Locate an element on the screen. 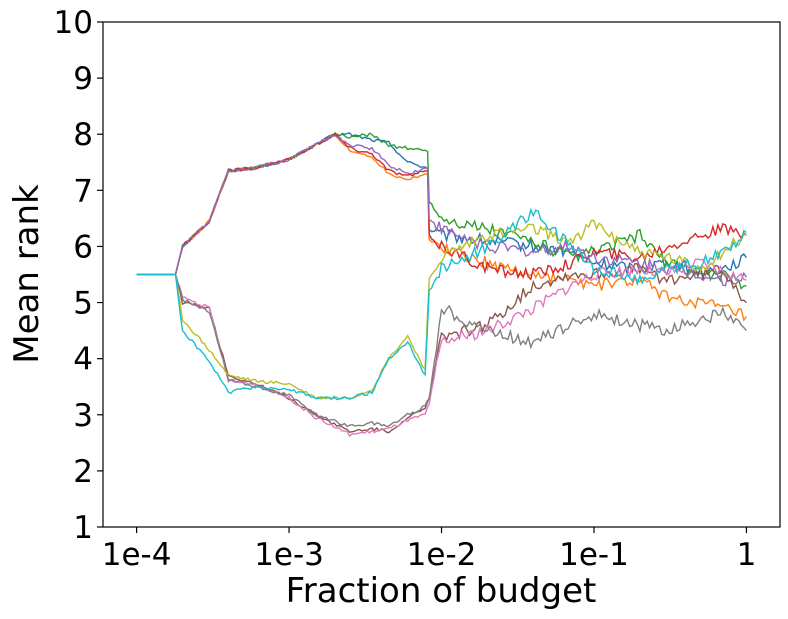  x-tick-label-1: 1e-3 is located at coordinates (289, 555).